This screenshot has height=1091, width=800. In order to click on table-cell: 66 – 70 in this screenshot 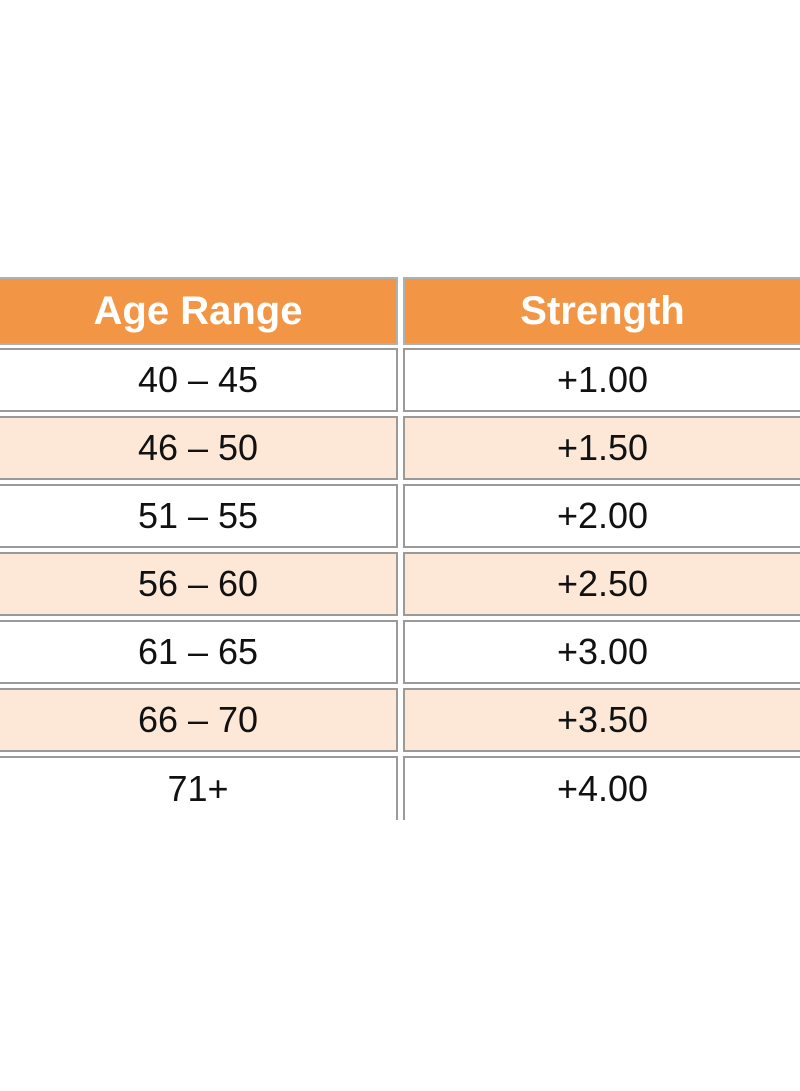, I will do `click(199, 720)`.